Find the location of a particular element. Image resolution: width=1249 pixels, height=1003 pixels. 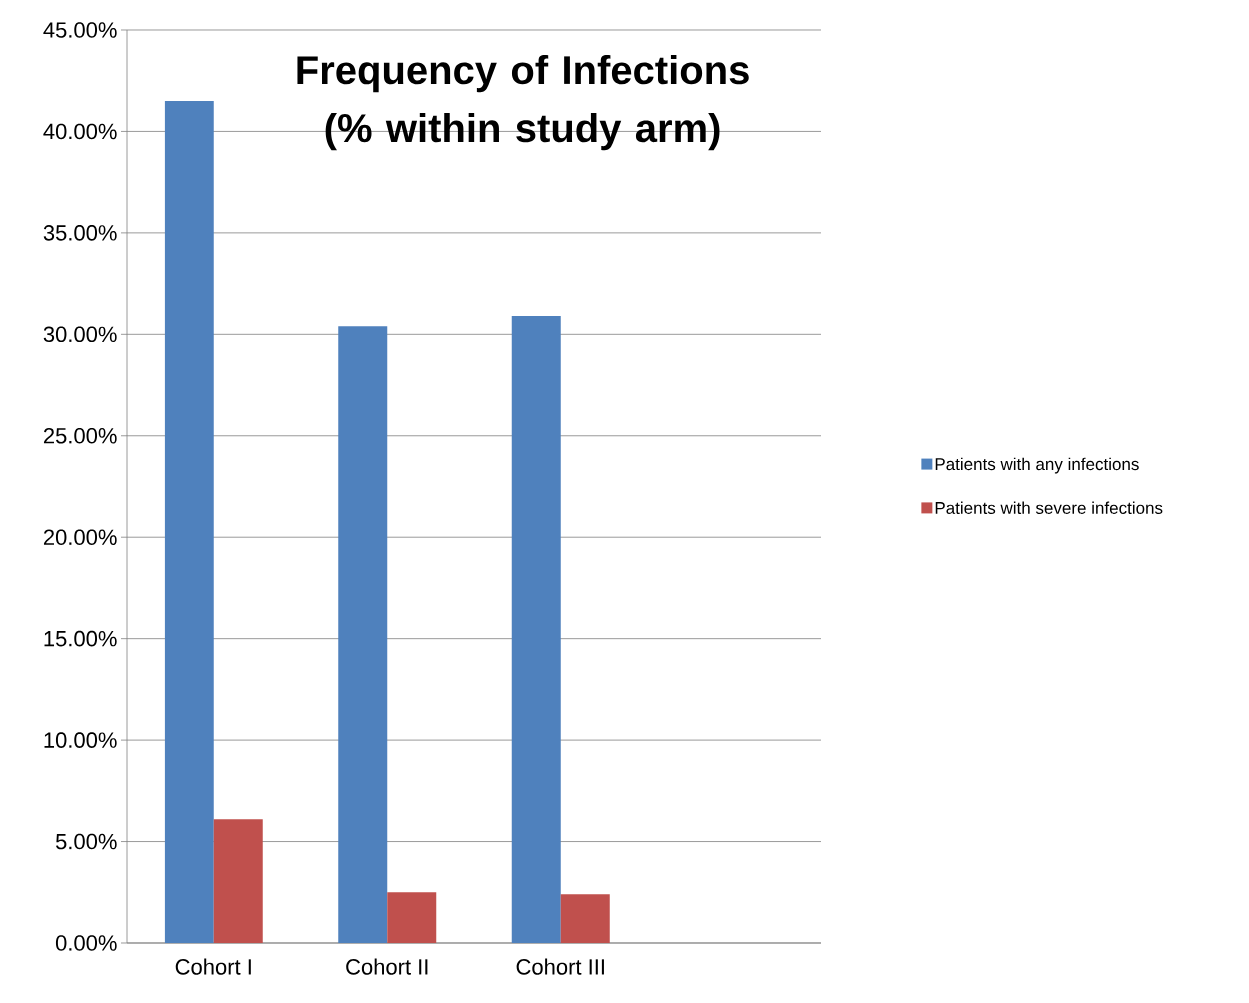

y-tick-label: 35.00% is located at coordinates (80, 233).